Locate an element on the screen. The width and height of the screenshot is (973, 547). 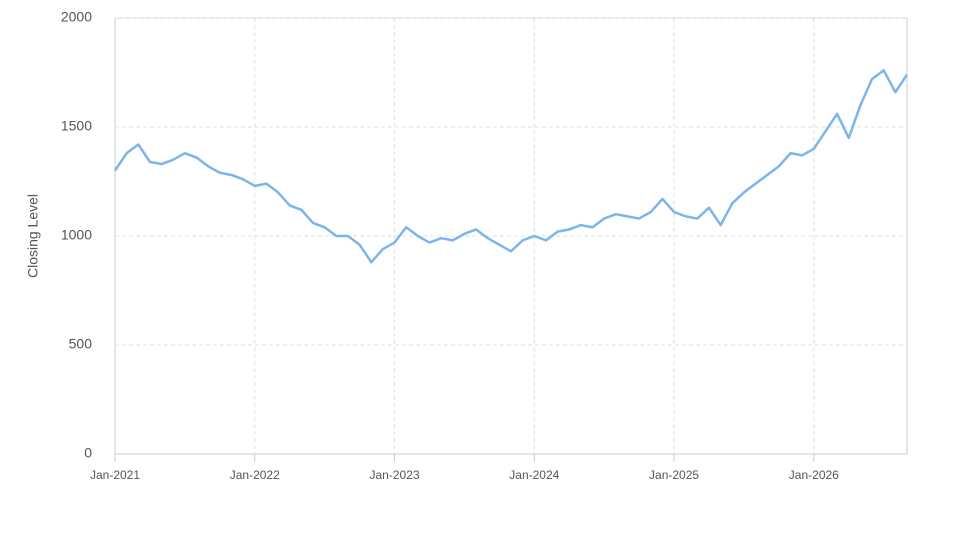
y-axis-label: Closing Level is located at coordinates (33, 236).